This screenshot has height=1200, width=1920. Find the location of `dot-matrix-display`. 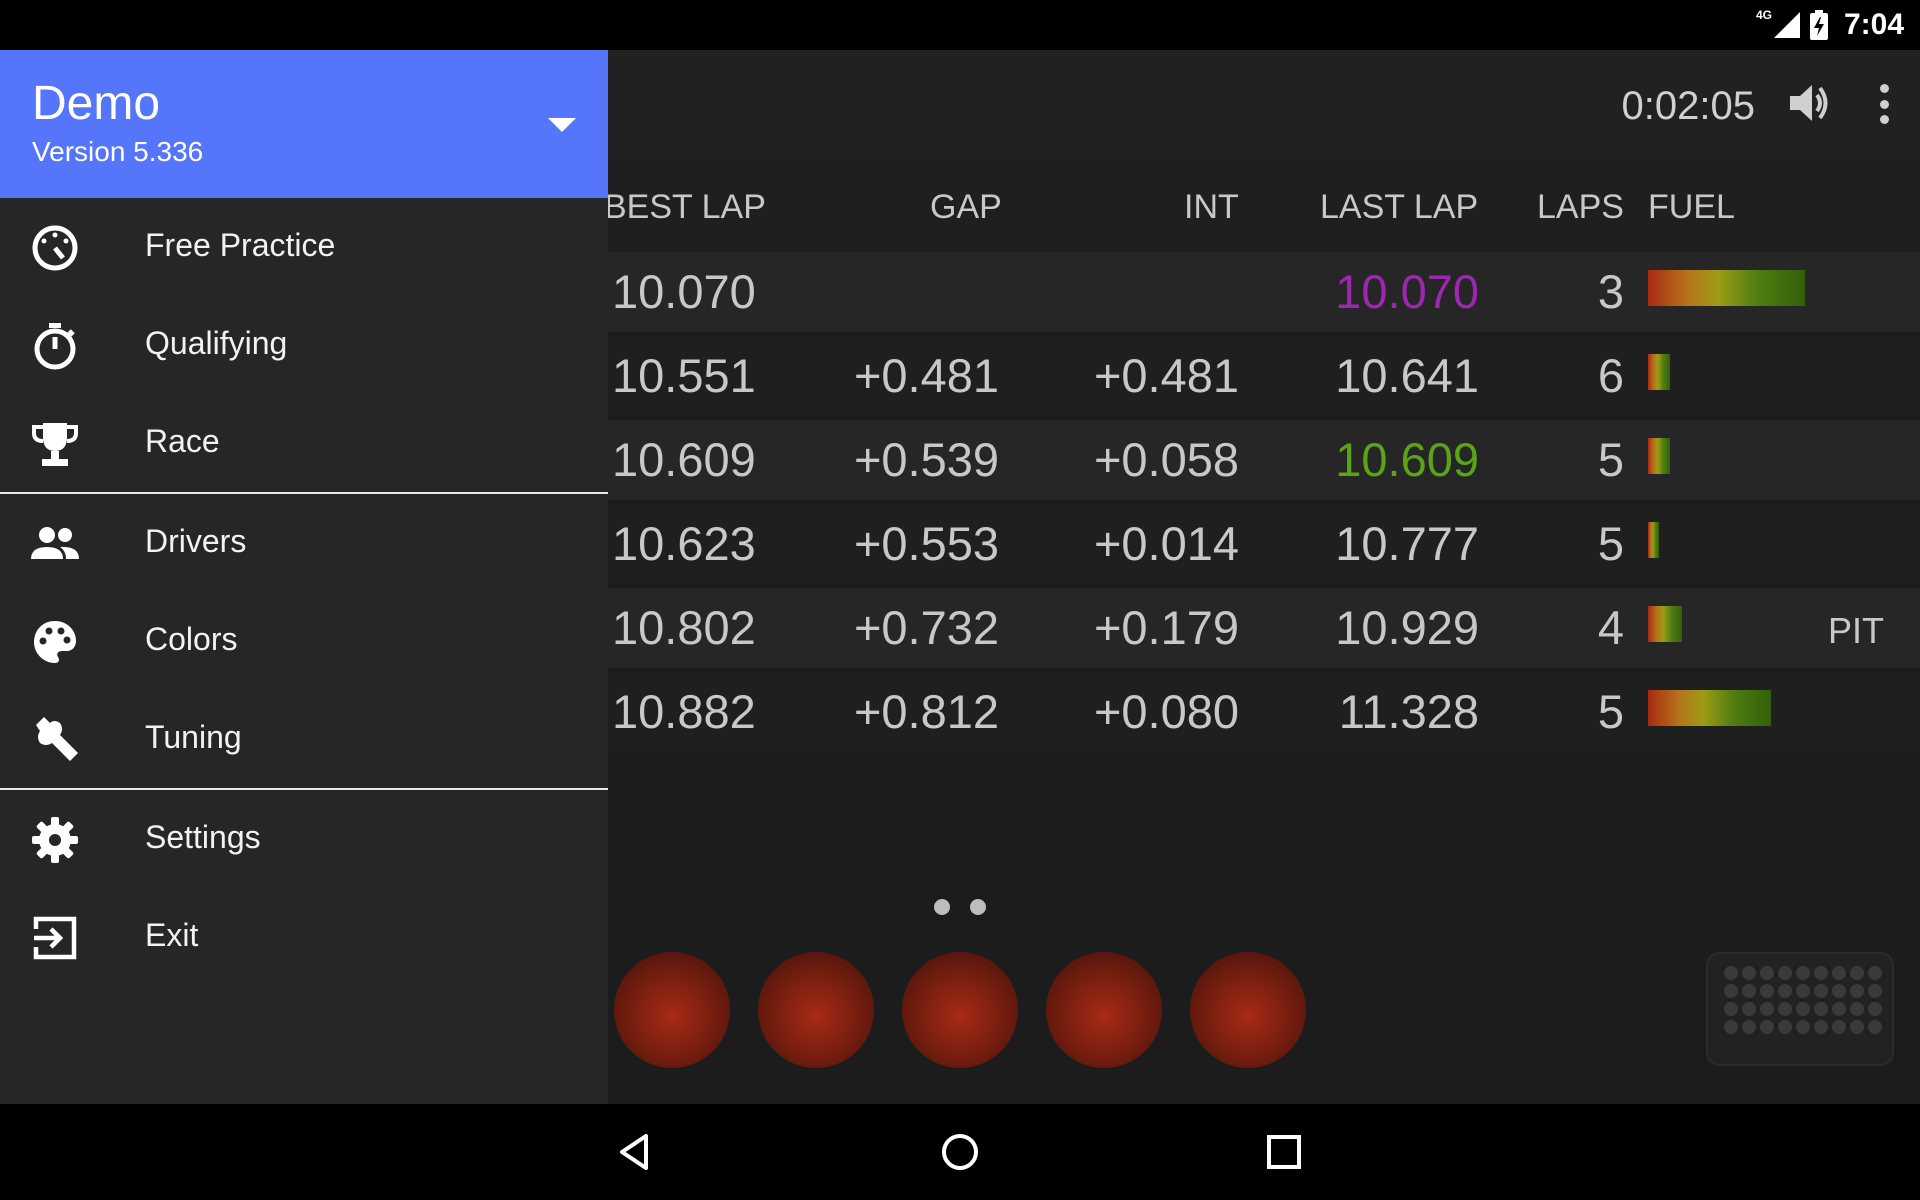

dot-matrix-display is located at coordinates (1800, 1009).